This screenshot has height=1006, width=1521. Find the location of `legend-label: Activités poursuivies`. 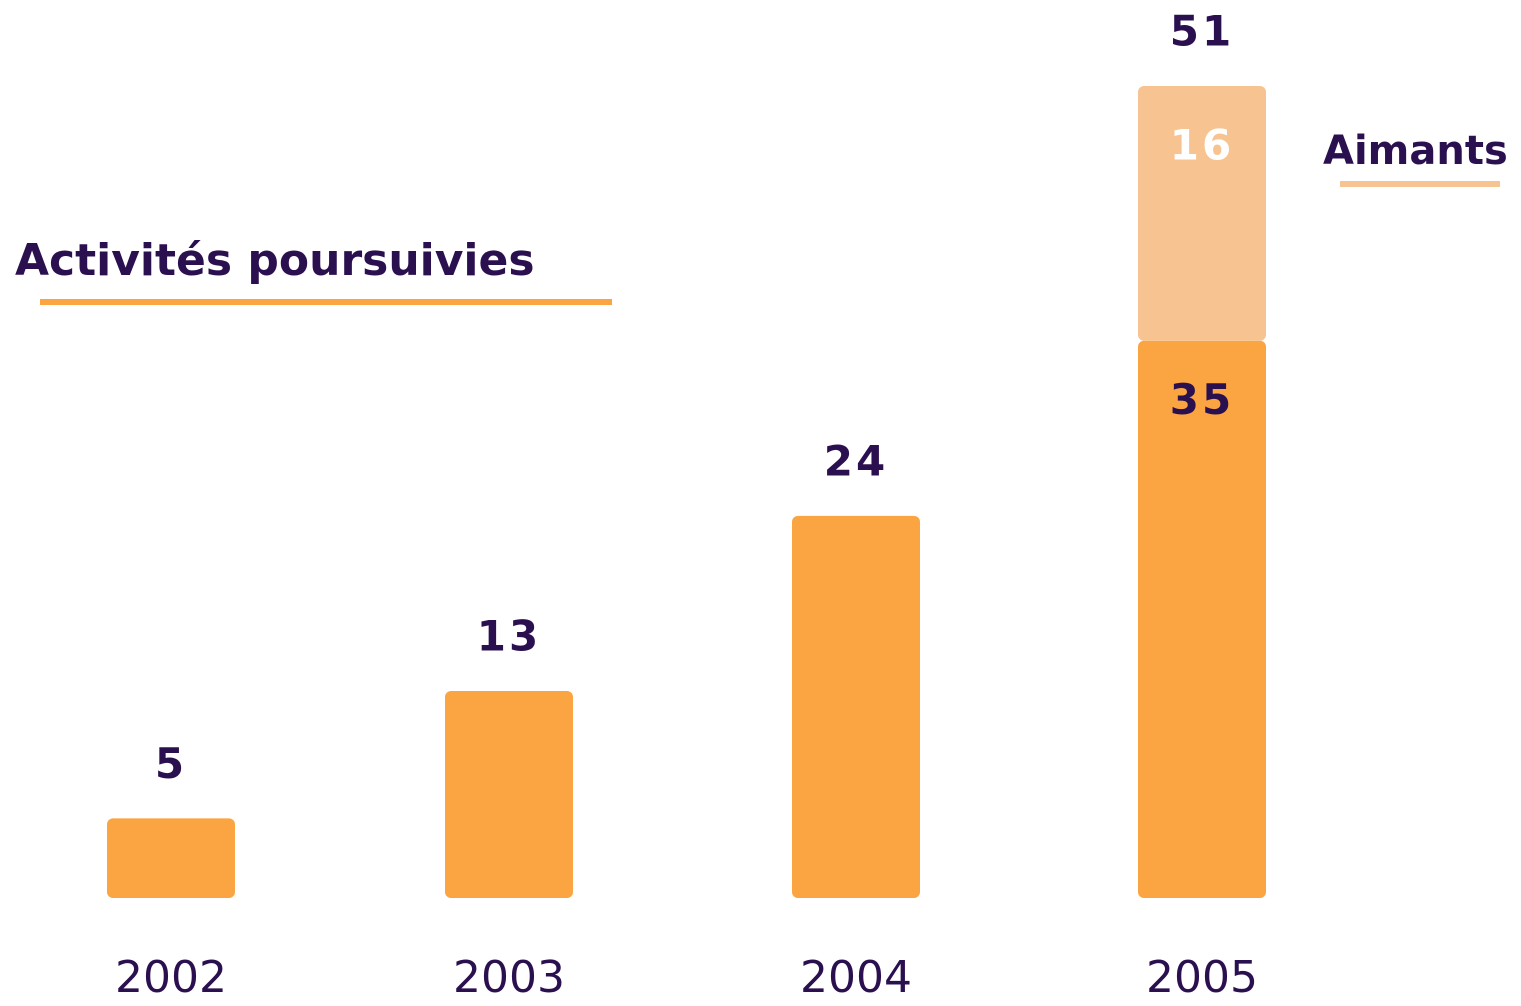

legend-label: Activités poursuivies is located at coordinates (275, 260).